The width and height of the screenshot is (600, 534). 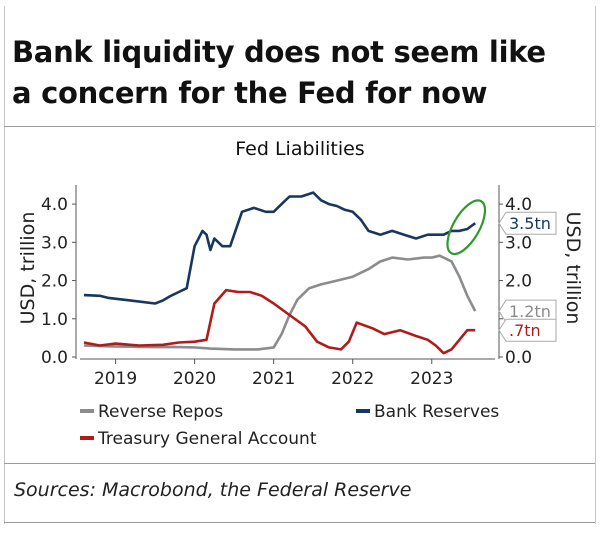 I want to click on callout-bank-reserves: 3.5tn, so click(x=527, y=223).